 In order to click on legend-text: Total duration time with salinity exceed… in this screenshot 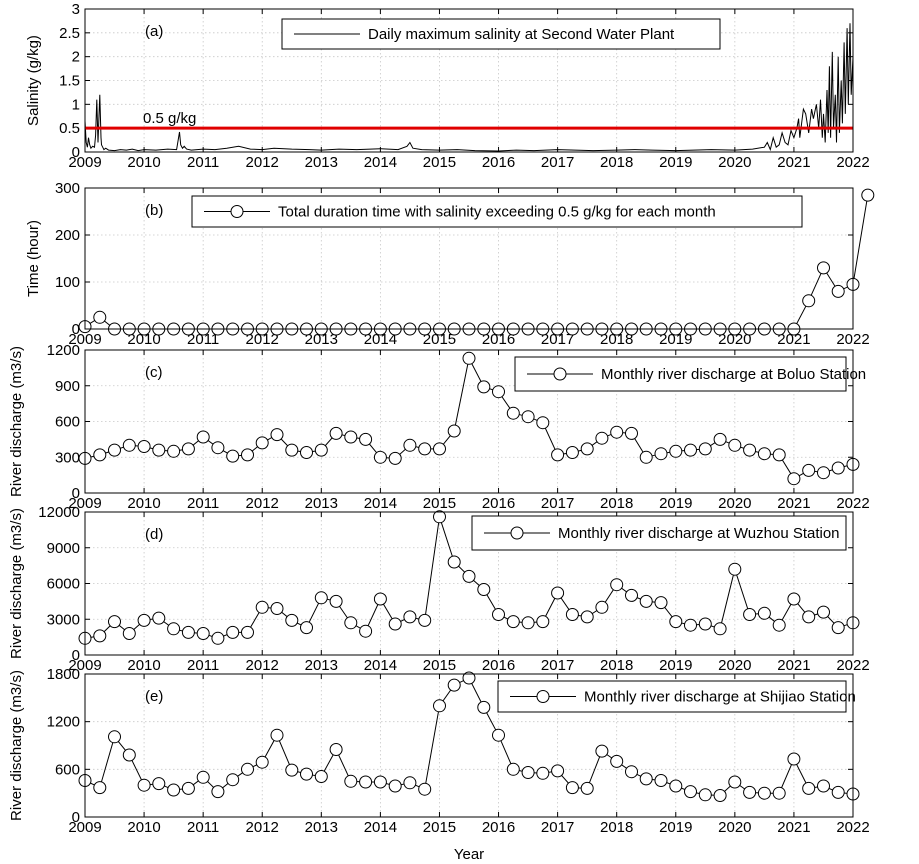, I will do `click(497, 212)`.